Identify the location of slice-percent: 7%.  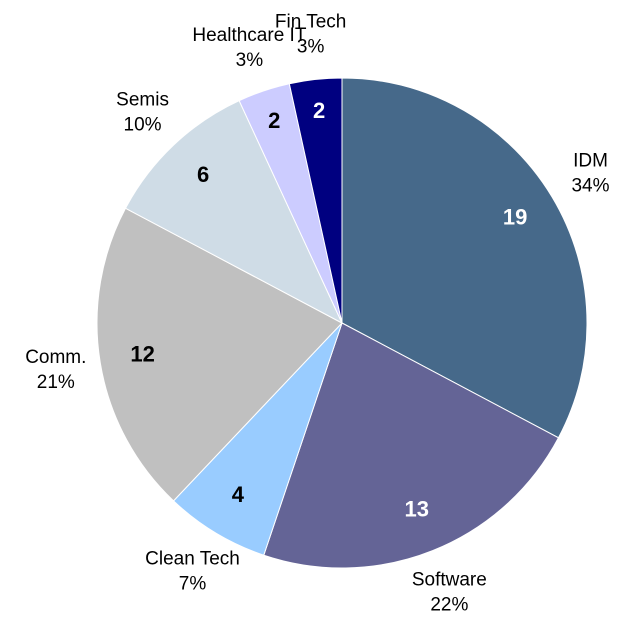
(193, 584).